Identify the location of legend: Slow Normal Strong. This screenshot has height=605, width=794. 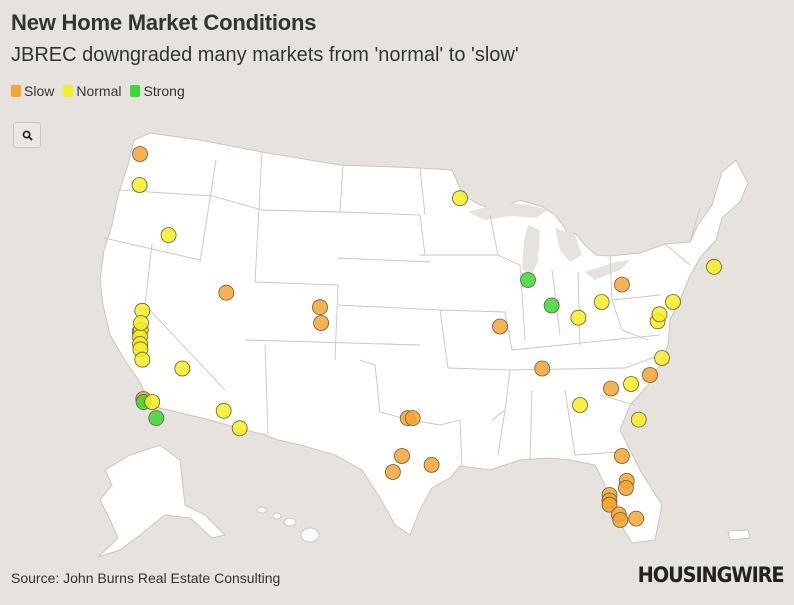
(98, 91).